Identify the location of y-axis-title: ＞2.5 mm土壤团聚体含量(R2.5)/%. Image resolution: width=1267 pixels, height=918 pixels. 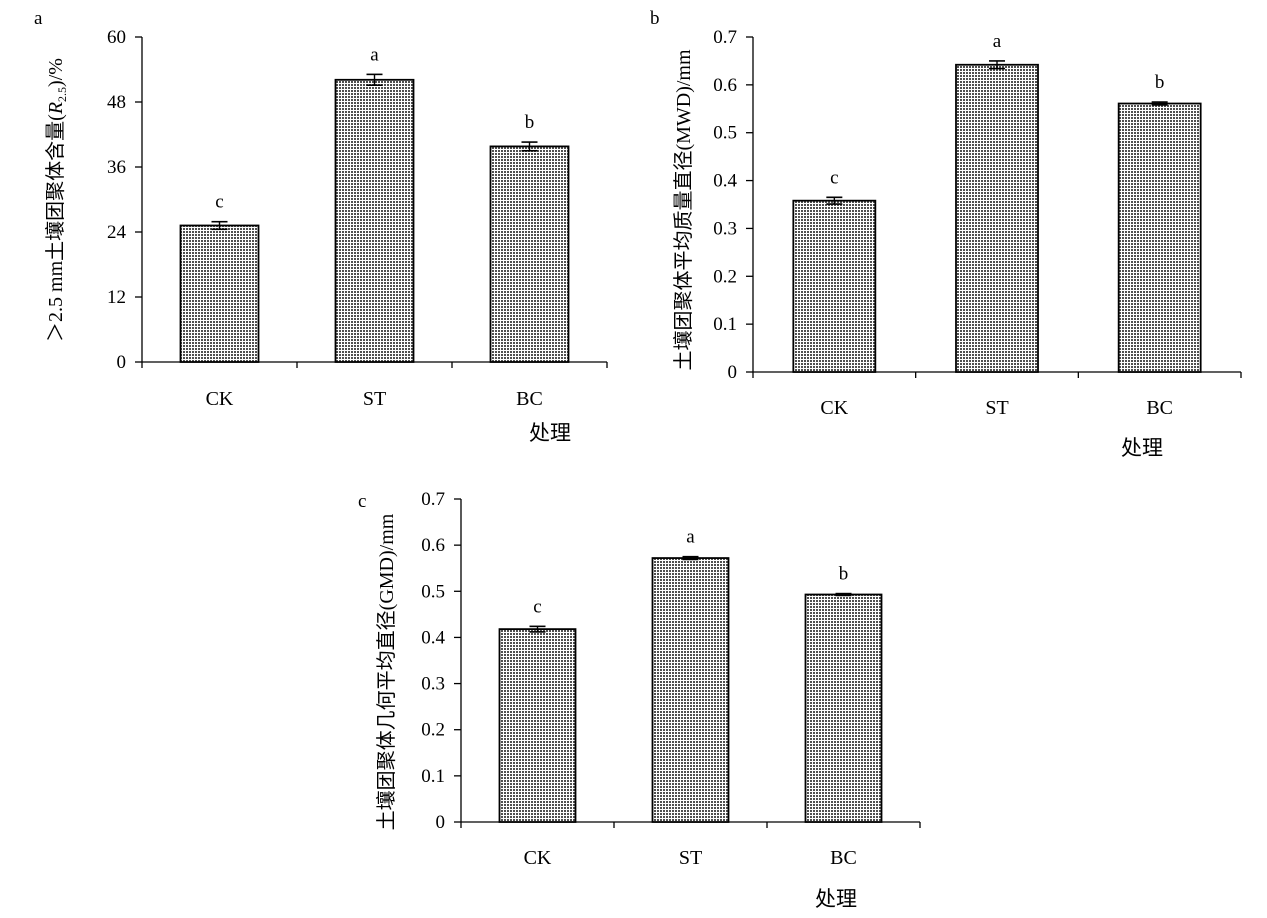
(56, 200).